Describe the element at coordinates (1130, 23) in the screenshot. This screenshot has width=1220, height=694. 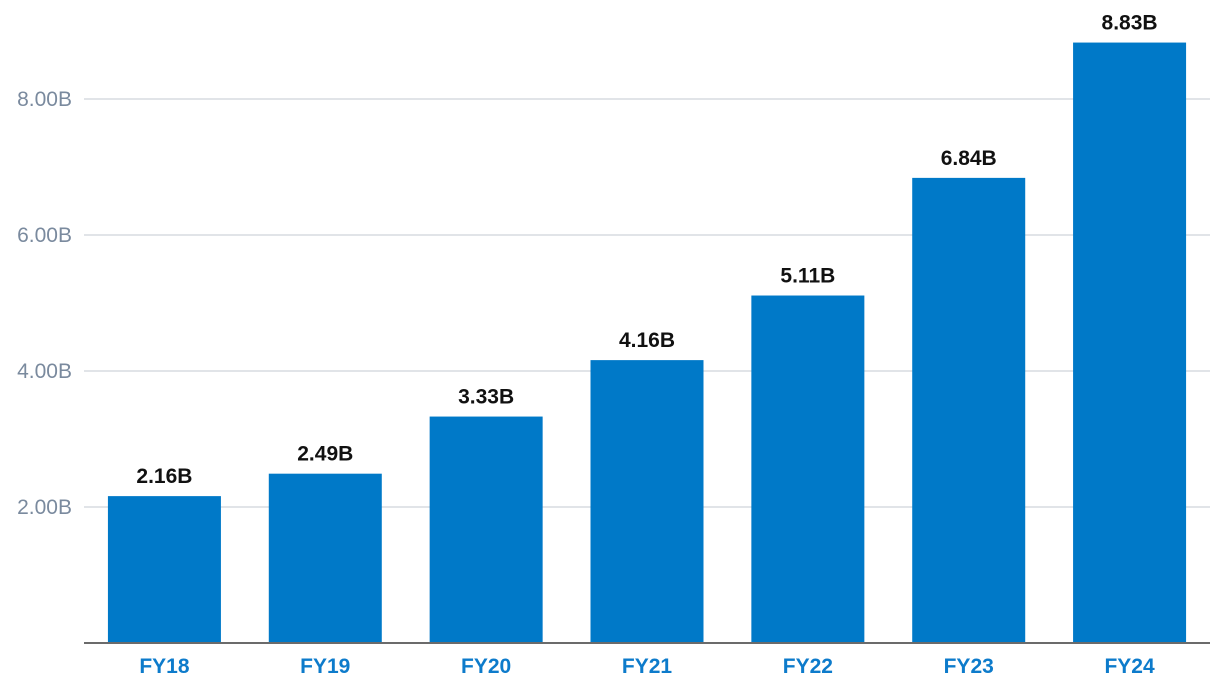
I see `data-label: 8.83B` at that location.